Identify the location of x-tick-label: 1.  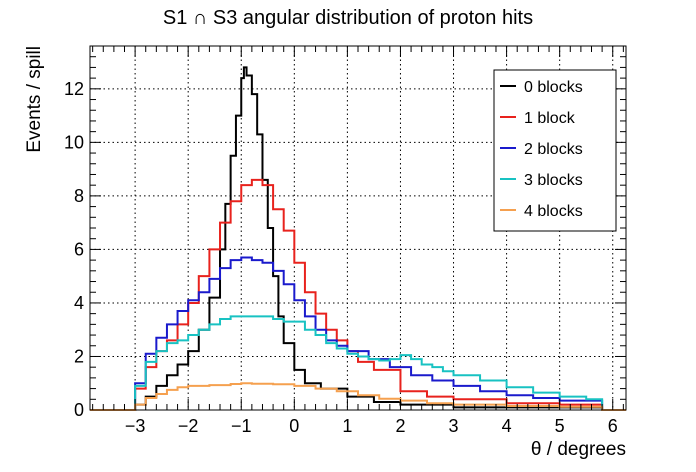
(347, 426).